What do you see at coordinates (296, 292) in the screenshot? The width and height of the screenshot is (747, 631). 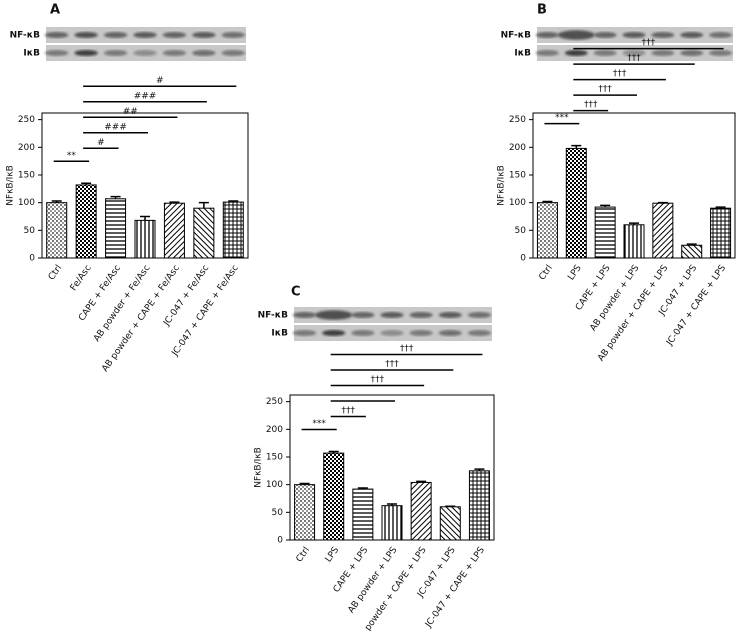 I see `panel-label: C` at bounding box center [296, 292].